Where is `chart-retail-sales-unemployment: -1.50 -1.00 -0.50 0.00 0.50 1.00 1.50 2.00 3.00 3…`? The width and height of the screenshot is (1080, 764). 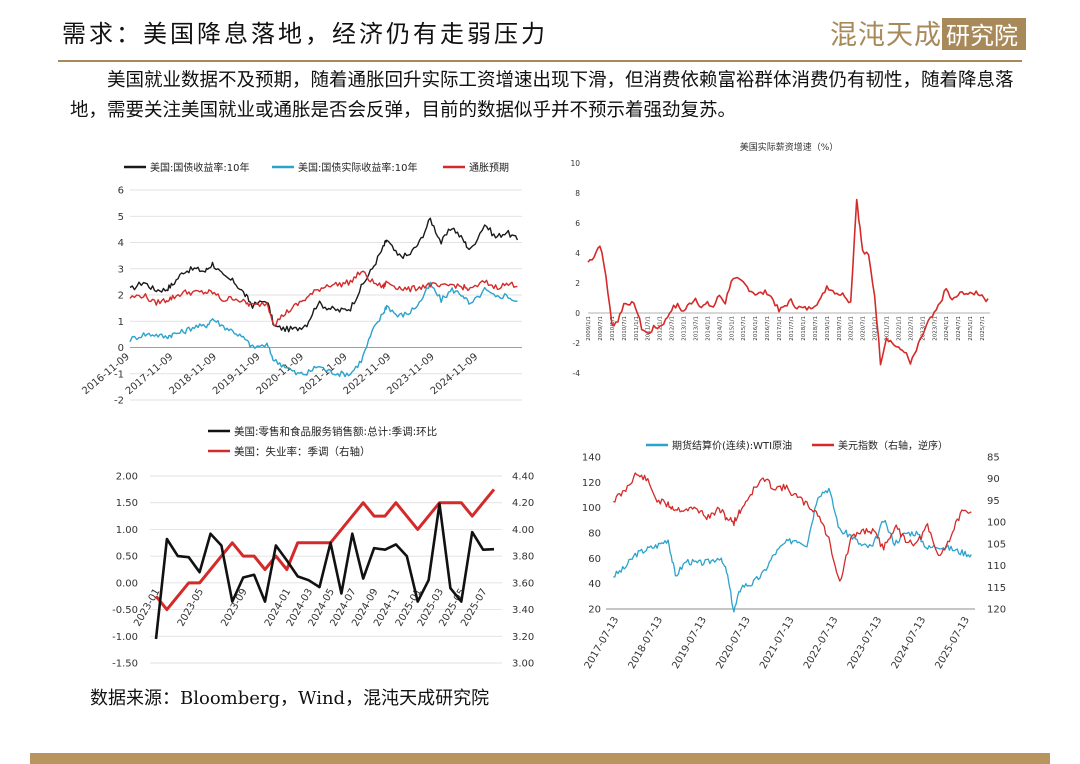 chart-retail-sales-unemployment: -1.50 -1.00 -0.50 0.00 0.50 1.00 1.50 2.00 3.00 3… is located at coordinates (323, 547).